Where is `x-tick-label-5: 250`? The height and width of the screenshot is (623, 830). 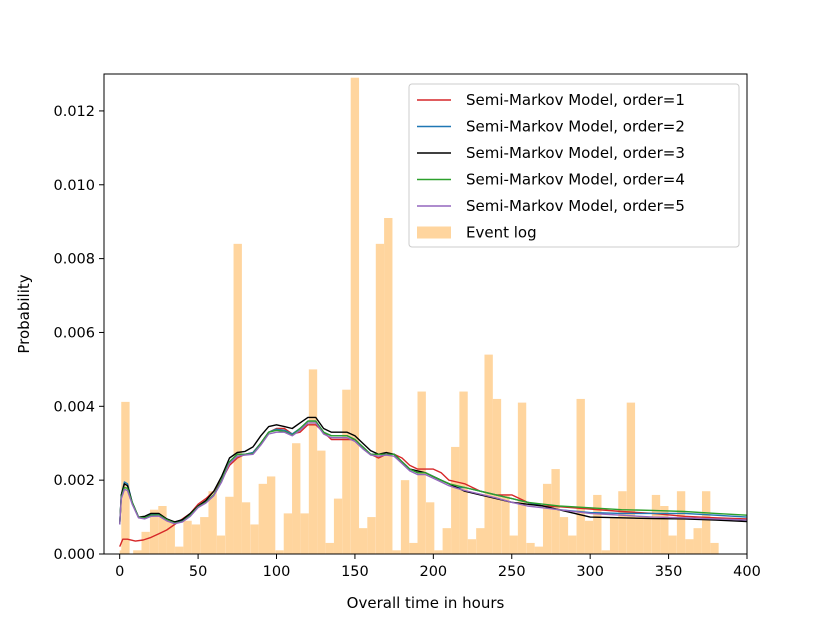 x-tick-label-5: 250 is located at coordinates (512, 572).